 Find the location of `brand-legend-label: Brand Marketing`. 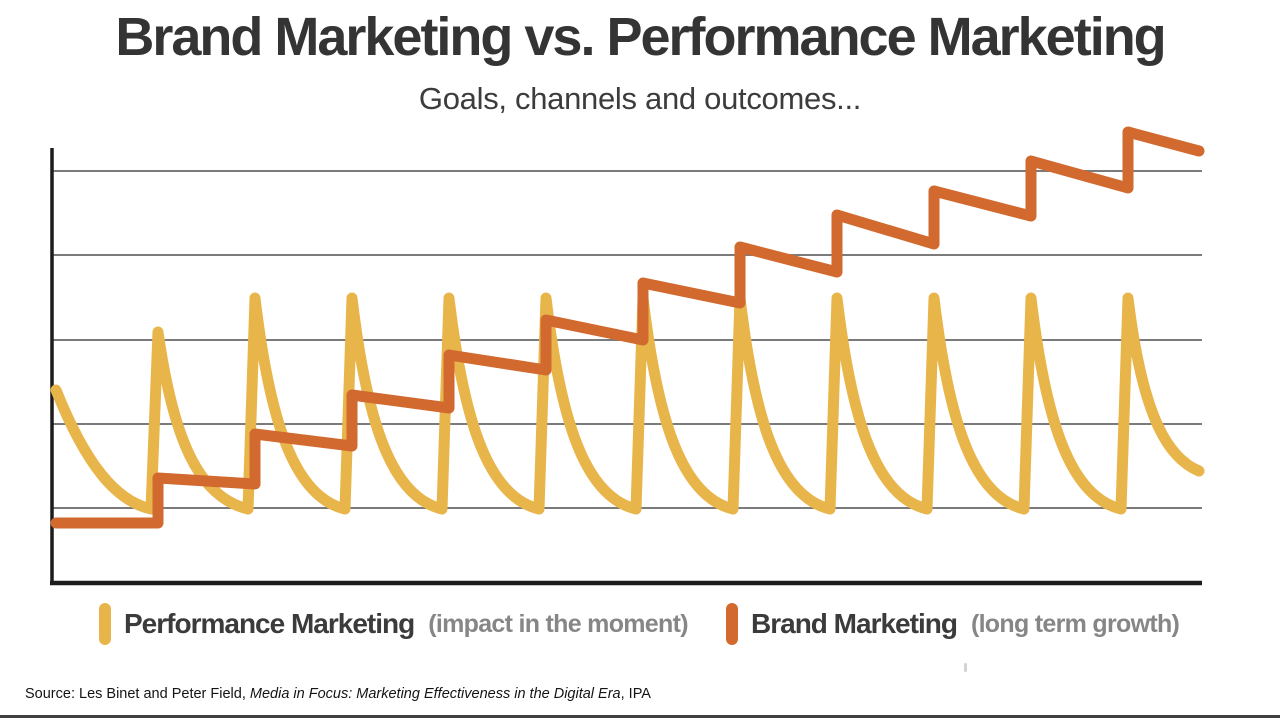

brand-legend-label: Brand Marketing is located at coordinates (854, 623).